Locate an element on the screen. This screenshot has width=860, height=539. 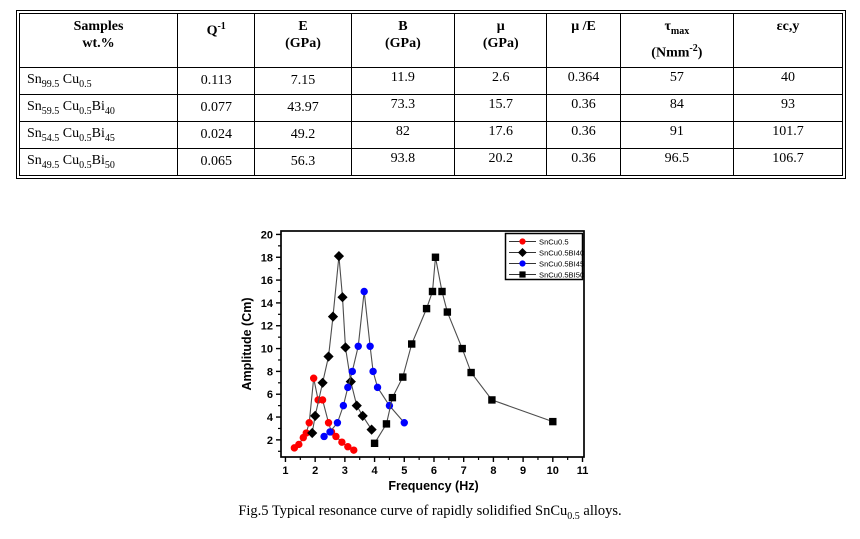
sample-name-cell: Sn54.5 Cu0.5Bi45 is located at coordinates (99, 134).